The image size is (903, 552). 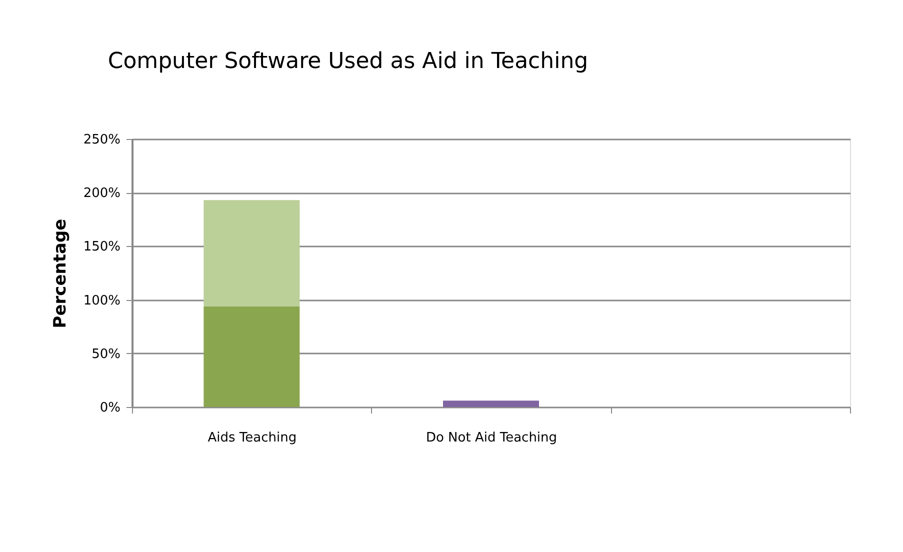 What do you see at coordinates (252, 438) in the screenshot?
I see `x-tick-label: Aids Teaching` at bounding box center [252, 438].